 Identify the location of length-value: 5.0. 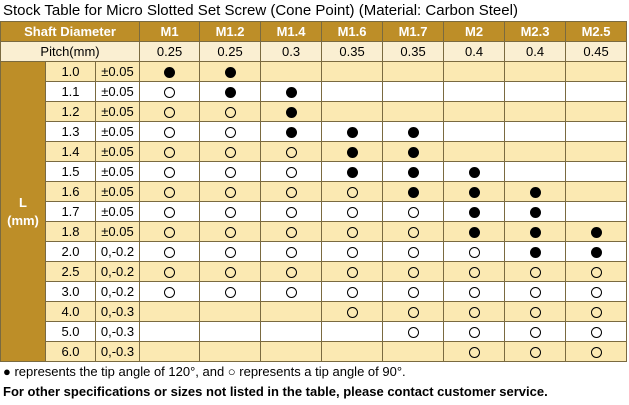
(70, 331).